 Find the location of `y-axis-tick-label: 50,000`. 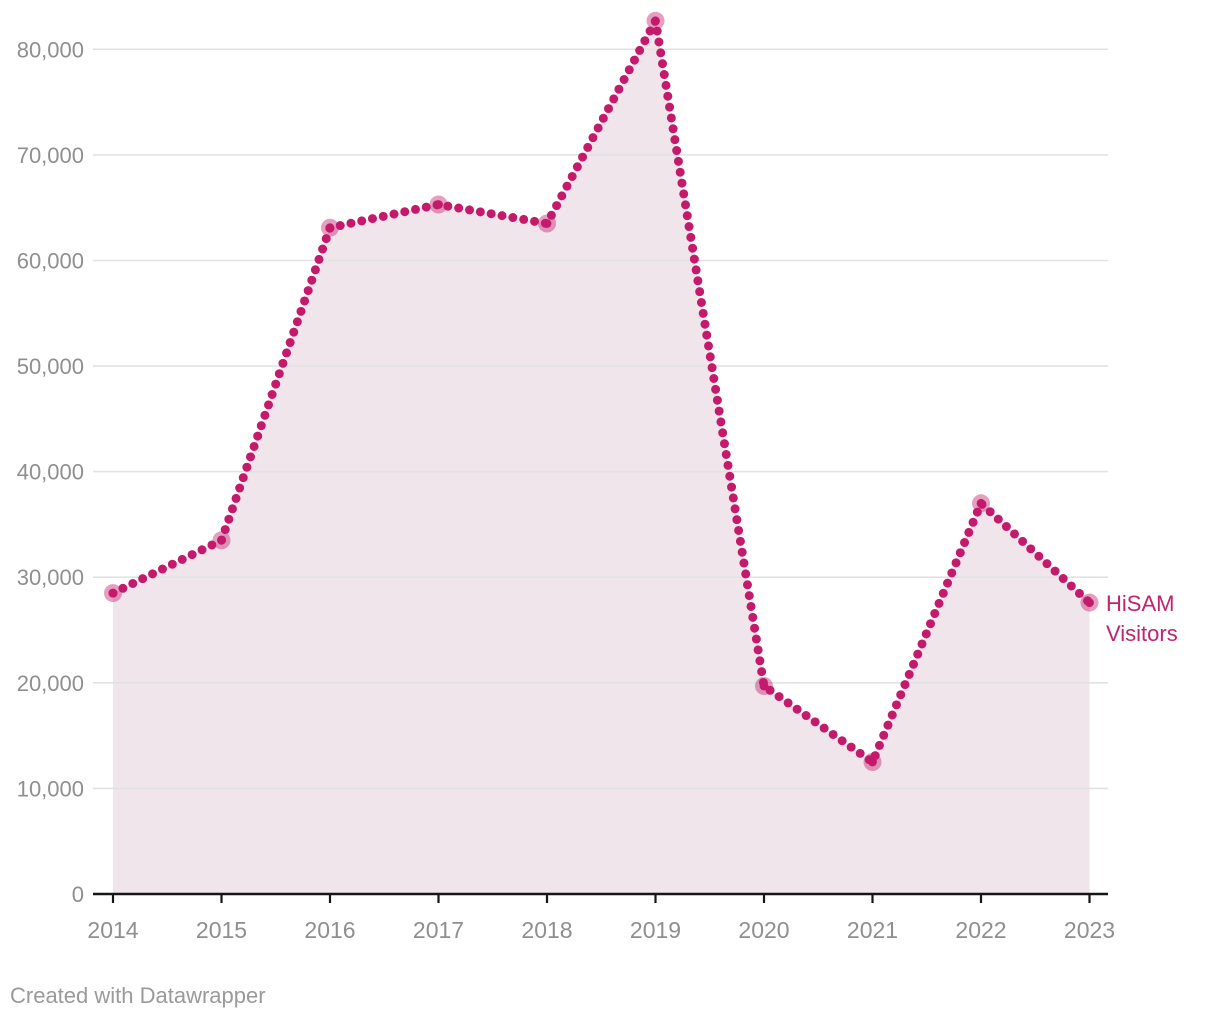

y-axis-tick-label: 50,000 is located at coordinates (50, 366).